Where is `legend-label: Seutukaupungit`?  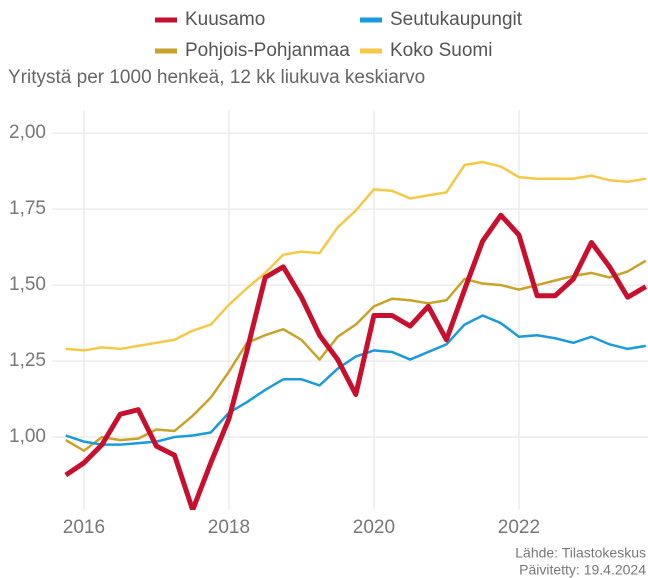
legend-label: Seutukaupungit is located at coordinates (456, 19).